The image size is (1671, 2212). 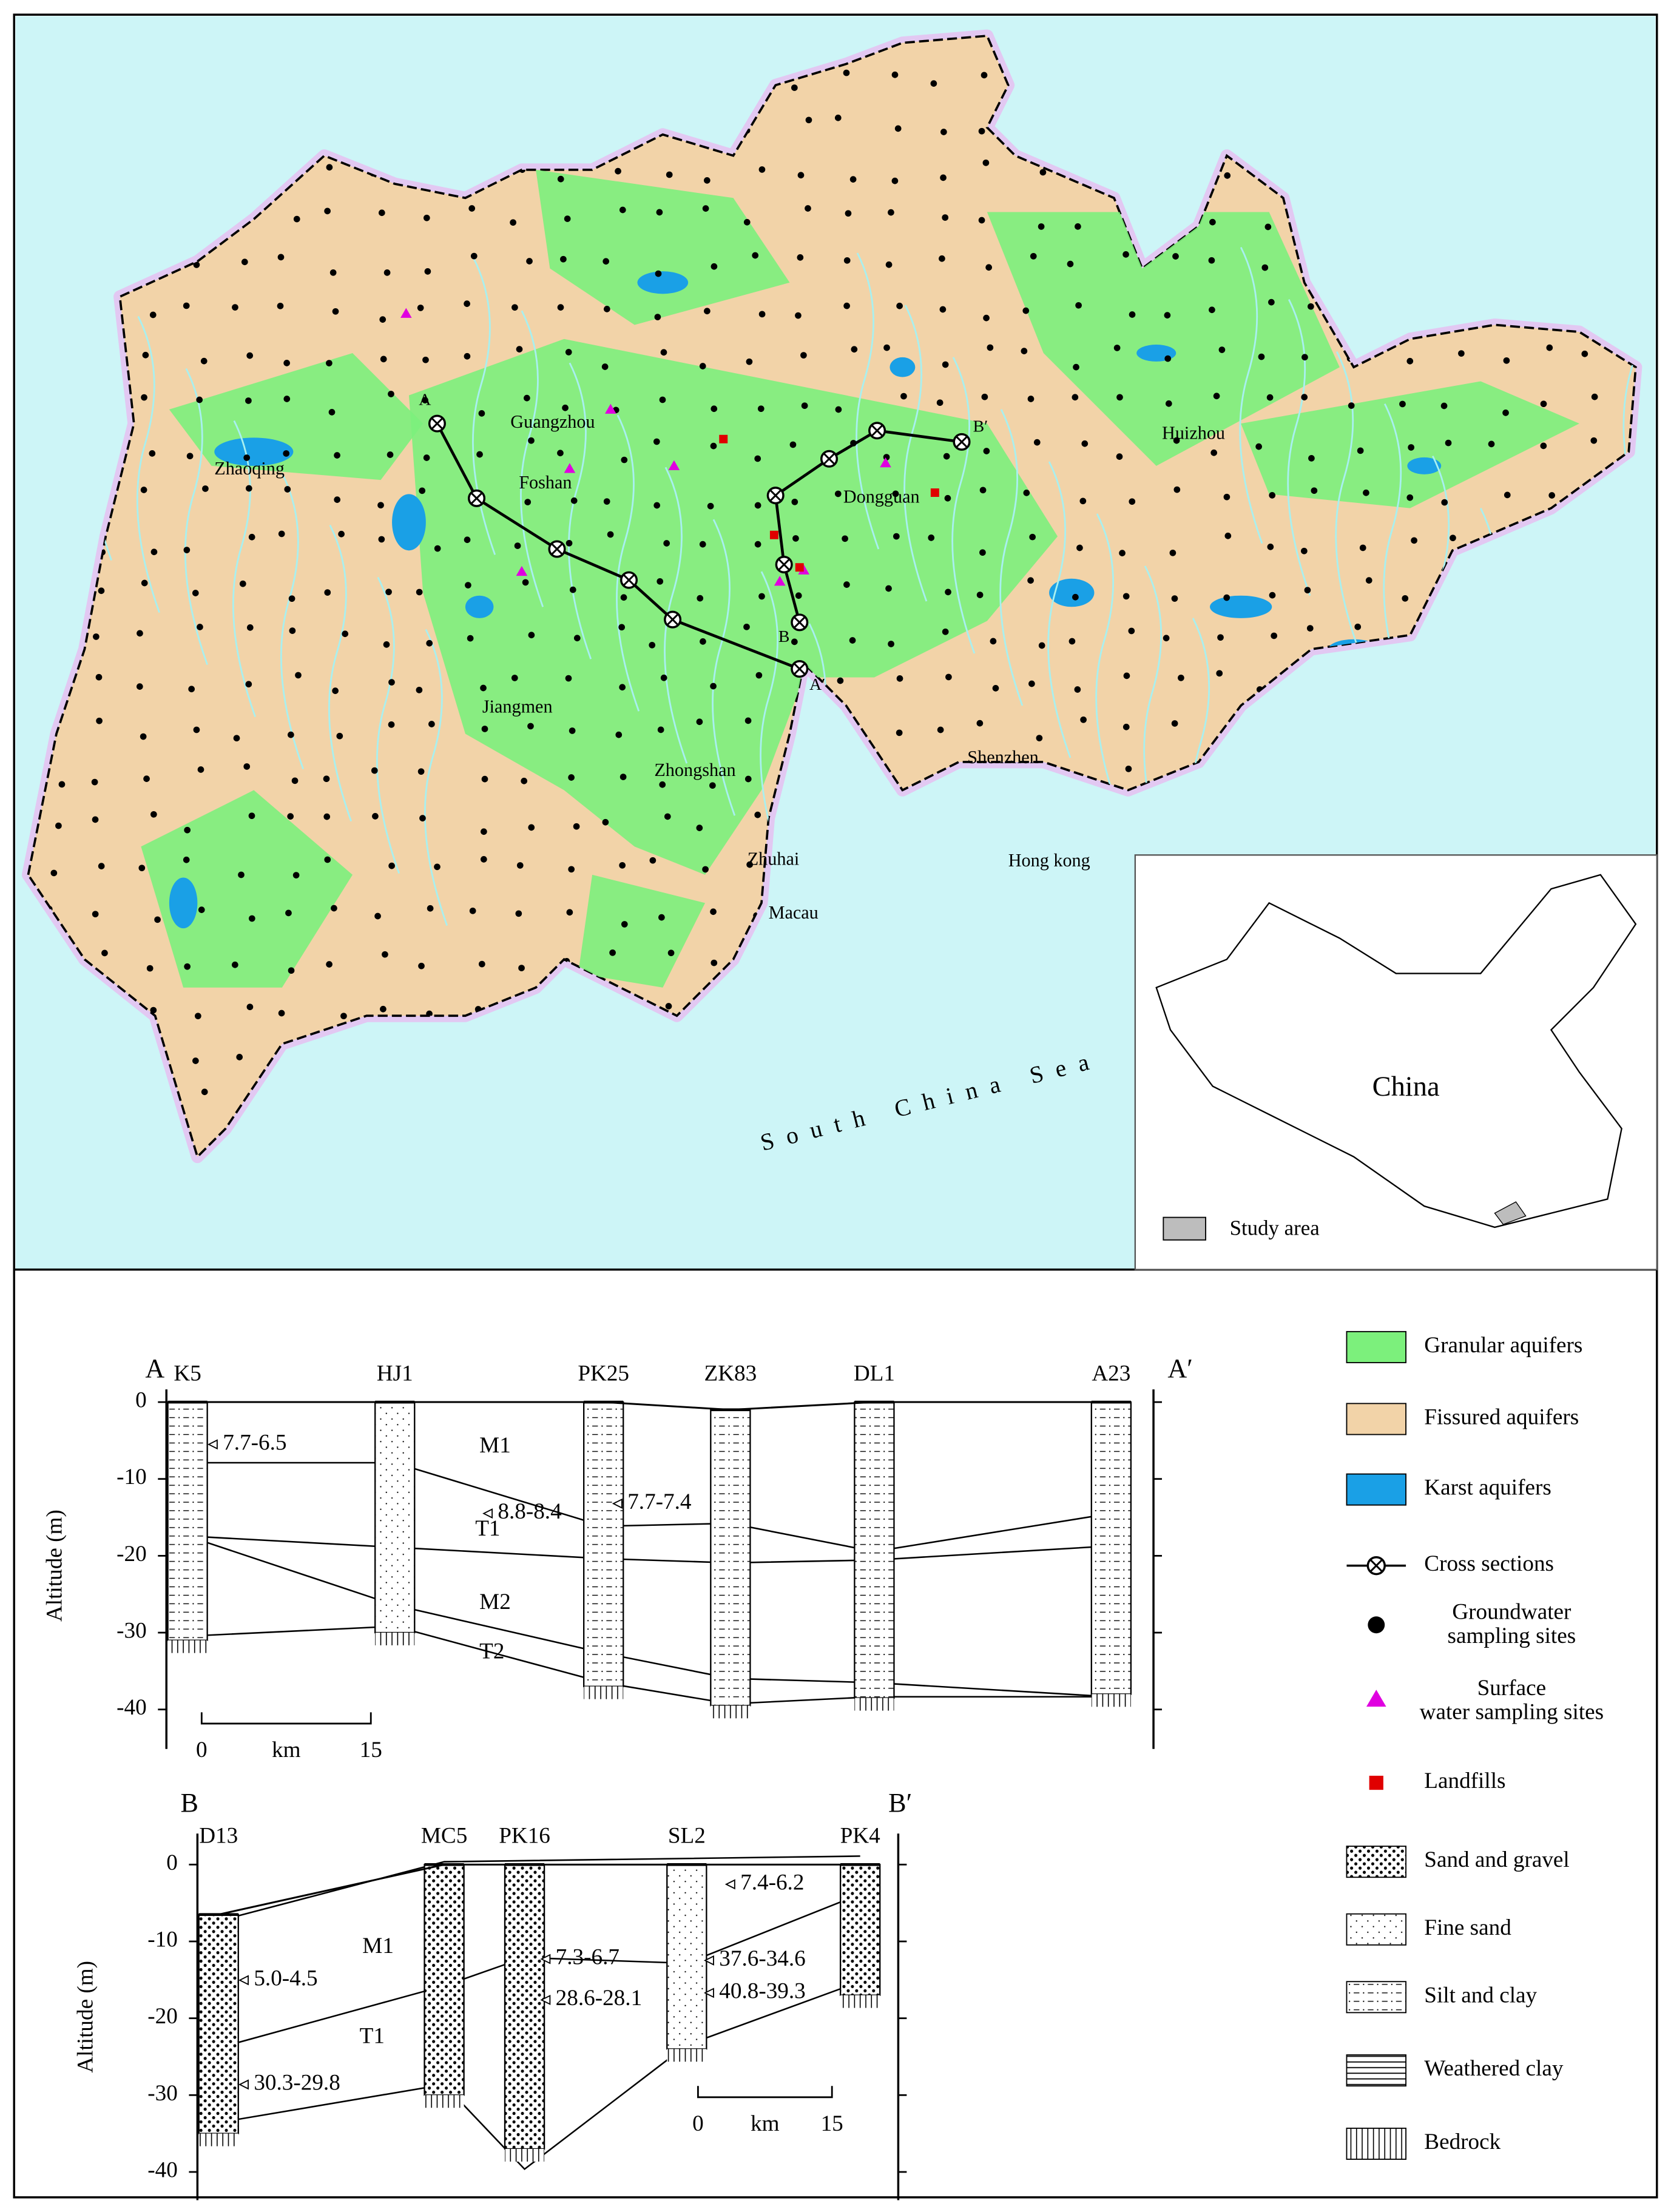 What do you see at coordinates (529, 1511) in the screenshot?
I see `annotation: 8.8-8.4` at bounding box center [529, 1511].